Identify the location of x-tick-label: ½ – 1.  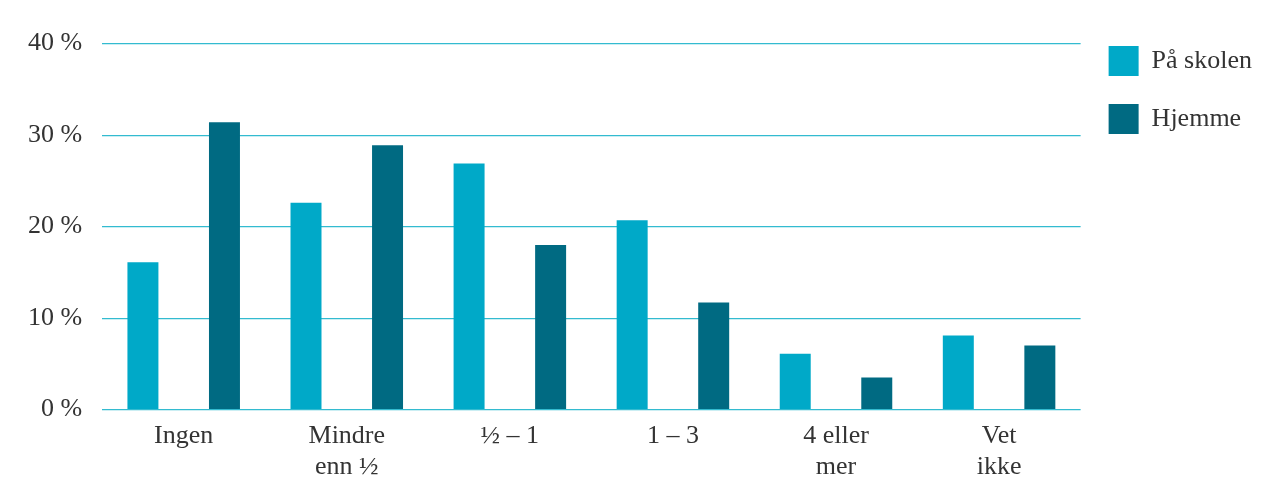
(510, 435).